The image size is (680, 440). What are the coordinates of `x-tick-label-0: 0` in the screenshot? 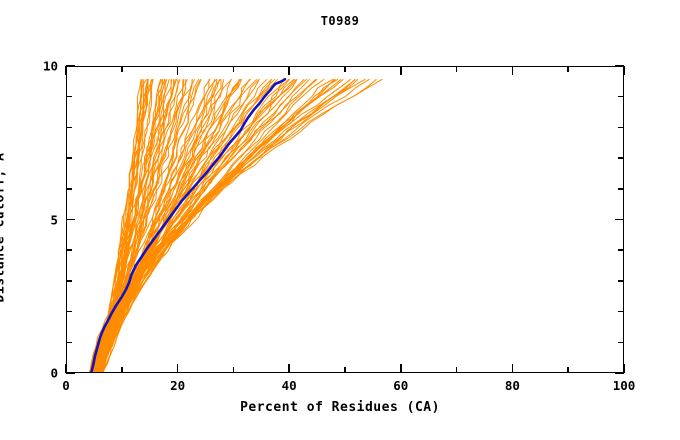 It's located at (66, 385).